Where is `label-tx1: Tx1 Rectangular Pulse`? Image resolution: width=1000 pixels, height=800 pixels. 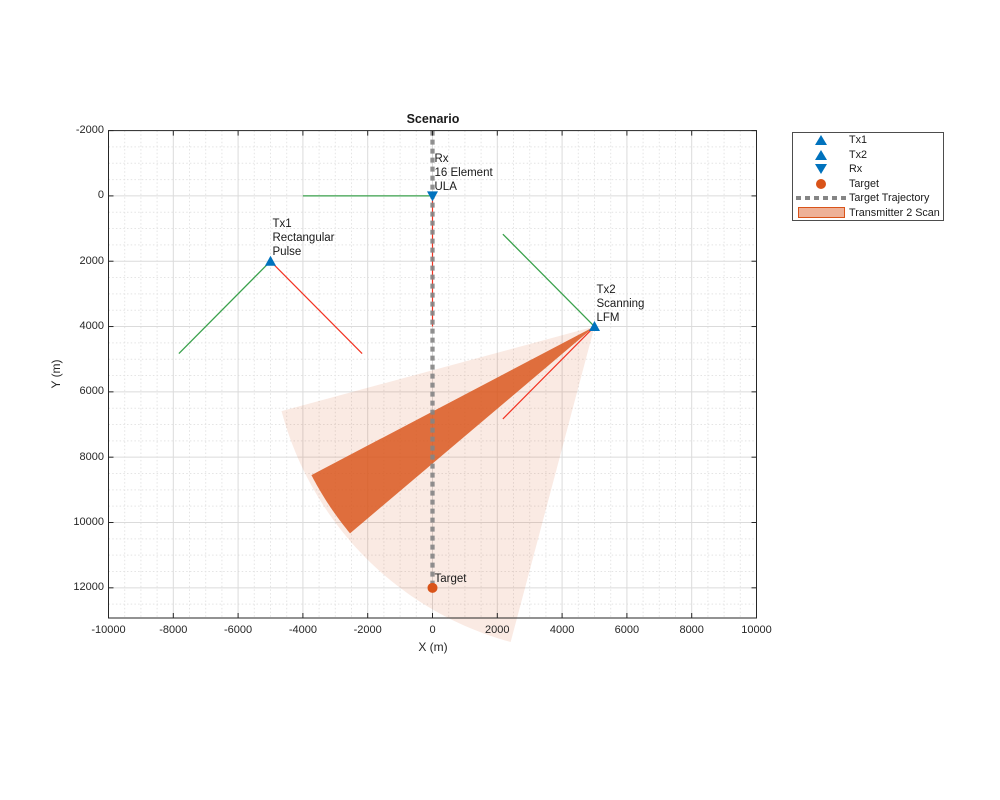
label-tx1: Tx1 Rectangular Pulse is located at coordinates (304, 238).